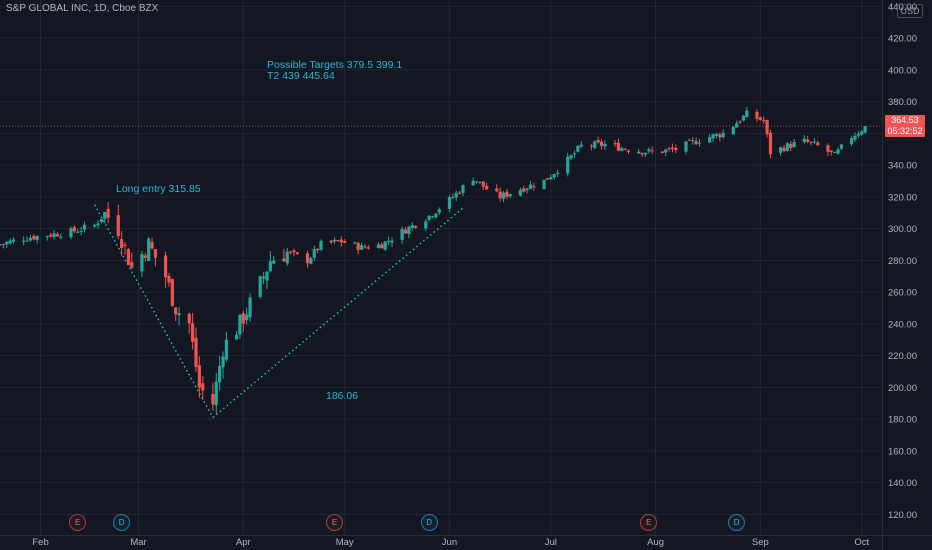  What do you see at coordinates (449, 542) in the screenshot?
I see `x-tick-label: Jun` at bounding box center [449, 542].